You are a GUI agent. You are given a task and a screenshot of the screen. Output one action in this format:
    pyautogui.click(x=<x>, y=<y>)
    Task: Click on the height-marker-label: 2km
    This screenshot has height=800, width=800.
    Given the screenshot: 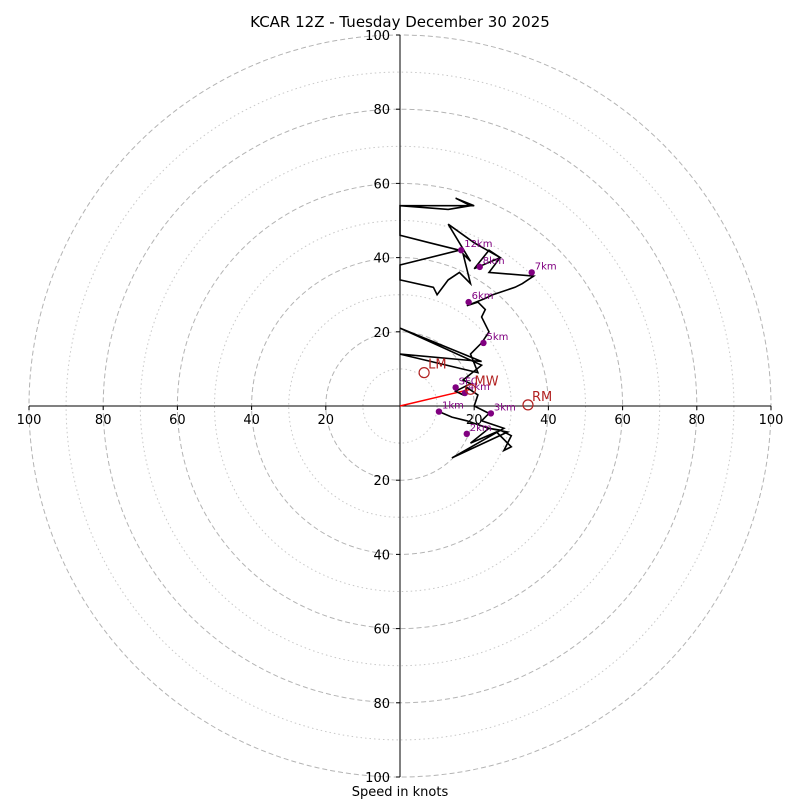 What is the action you would take?
    pyautogui.click(x=481, y=428)
    